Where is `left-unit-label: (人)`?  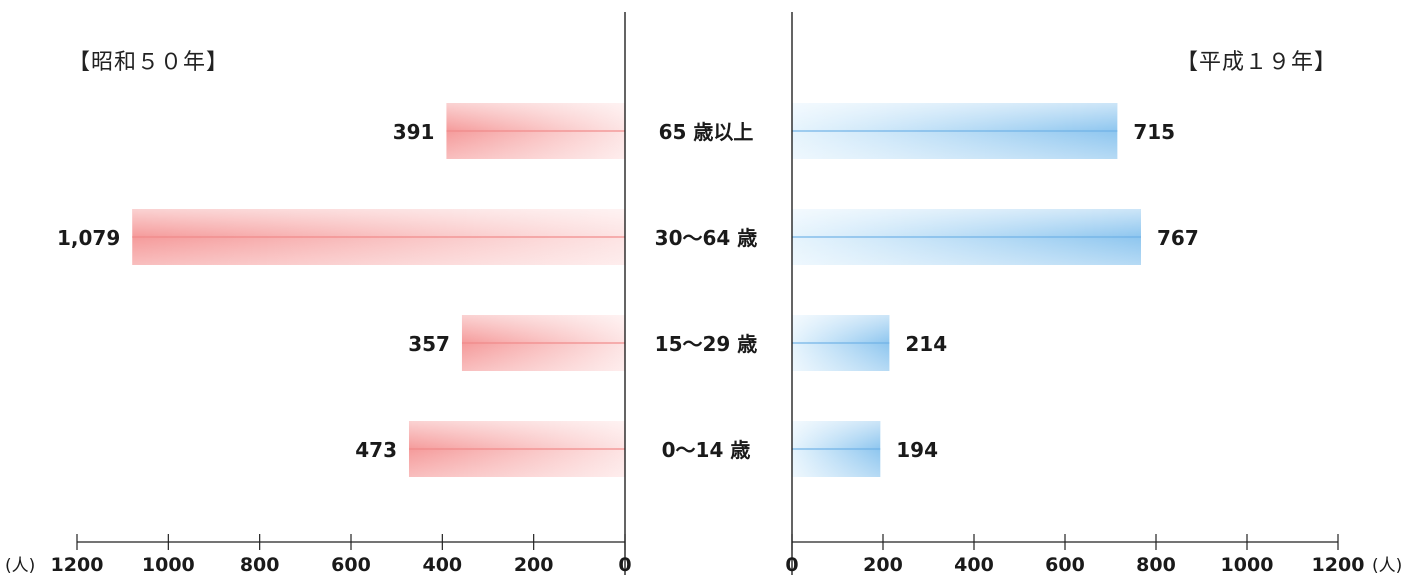
left-unit-label: (人) is located at coordinates (20, 565).